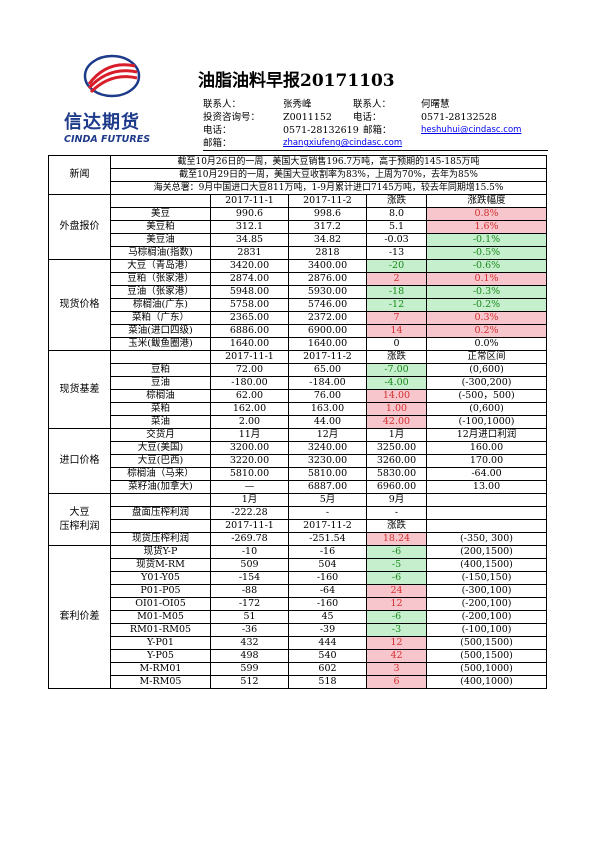  Describe the element at coordinates (249, 591) in the screenshot. I see `cell-value: -88` at that location.